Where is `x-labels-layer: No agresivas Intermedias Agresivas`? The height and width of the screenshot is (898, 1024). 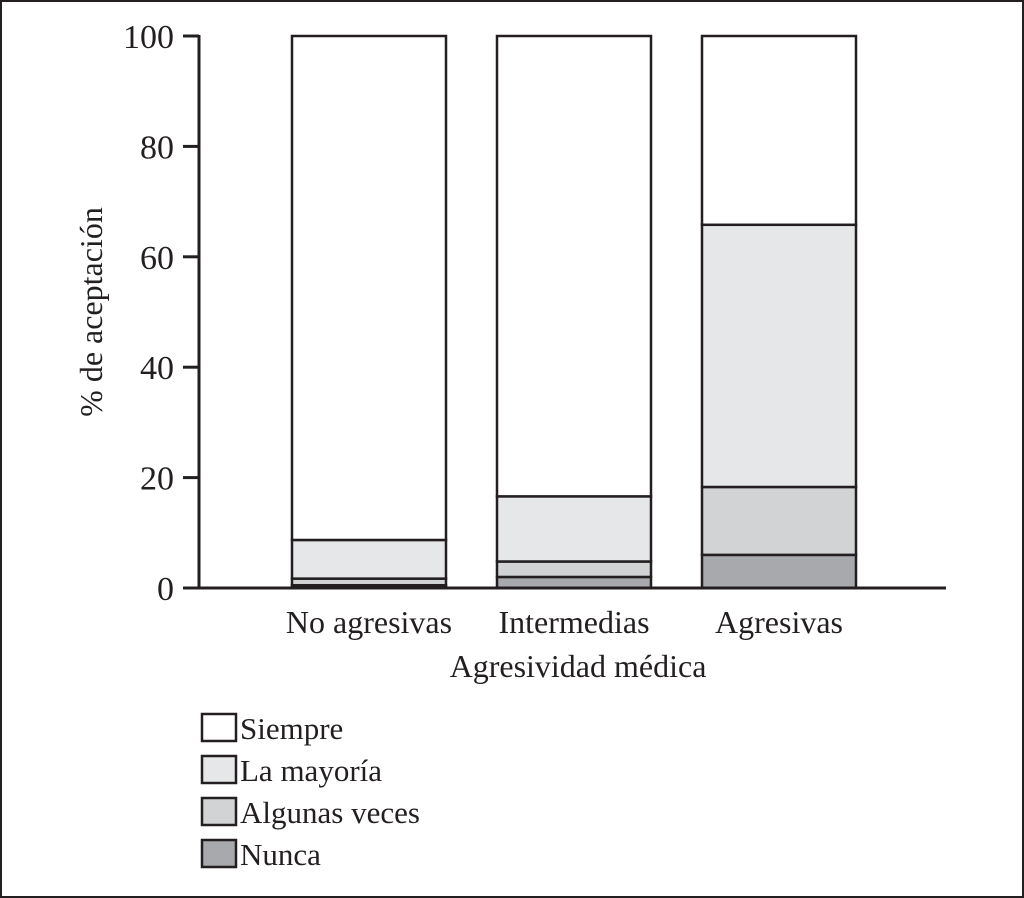
x-labels-layer: No agresivas Intermedias Agresivas is located at coordinates (564, 622).